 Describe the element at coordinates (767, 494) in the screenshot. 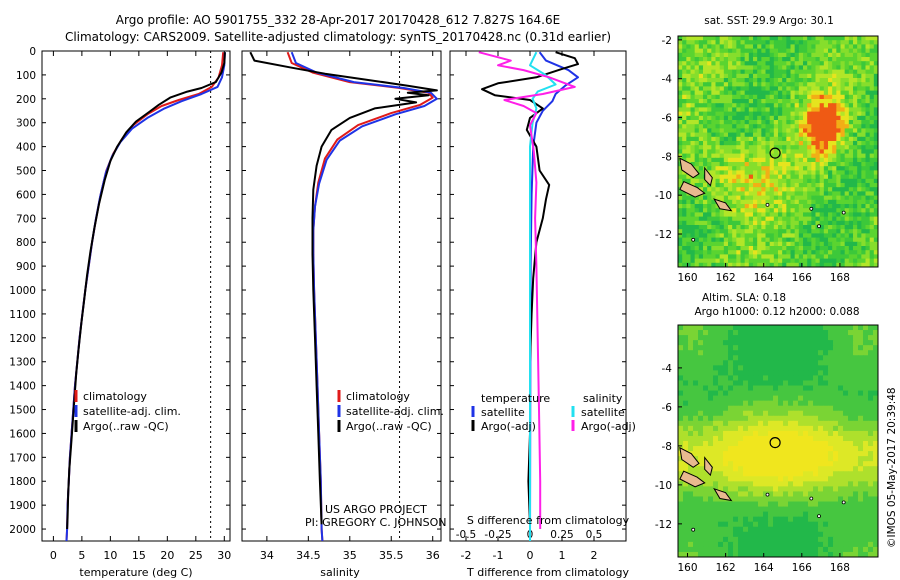

I see `small-islet` at that location.